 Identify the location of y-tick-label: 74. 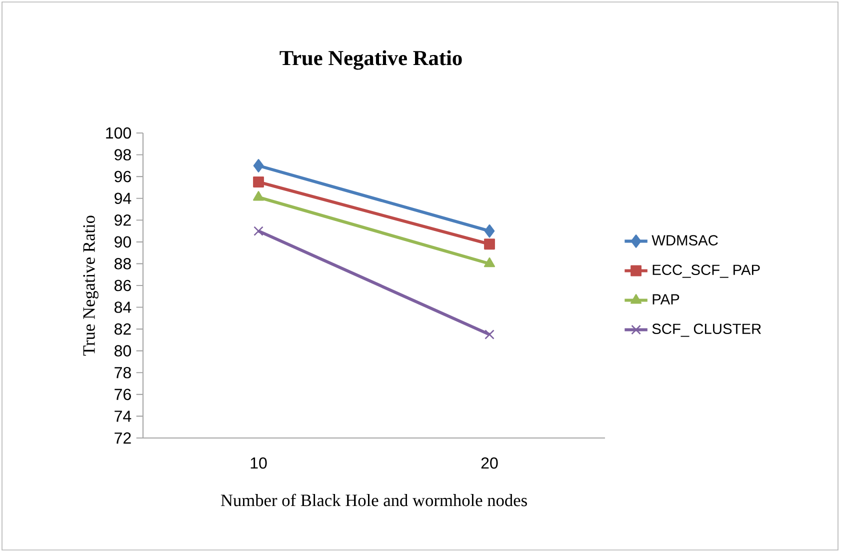
(123, 416).